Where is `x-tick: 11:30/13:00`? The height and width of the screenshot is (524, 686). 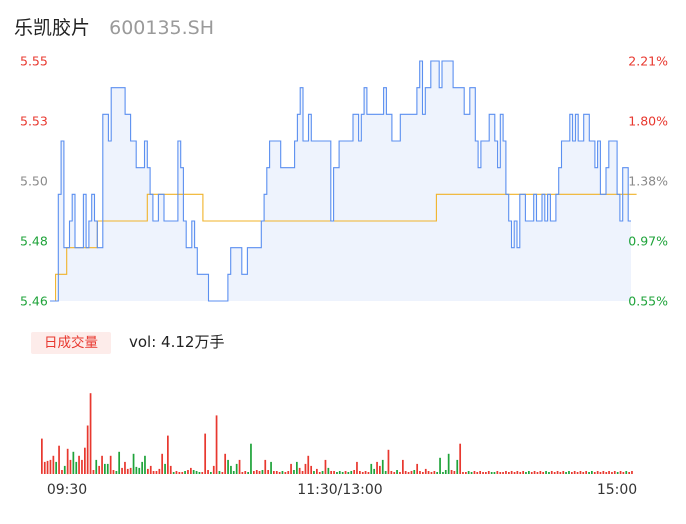 x-tick: 11:30/13:00 is located at coordinates (339, 490).